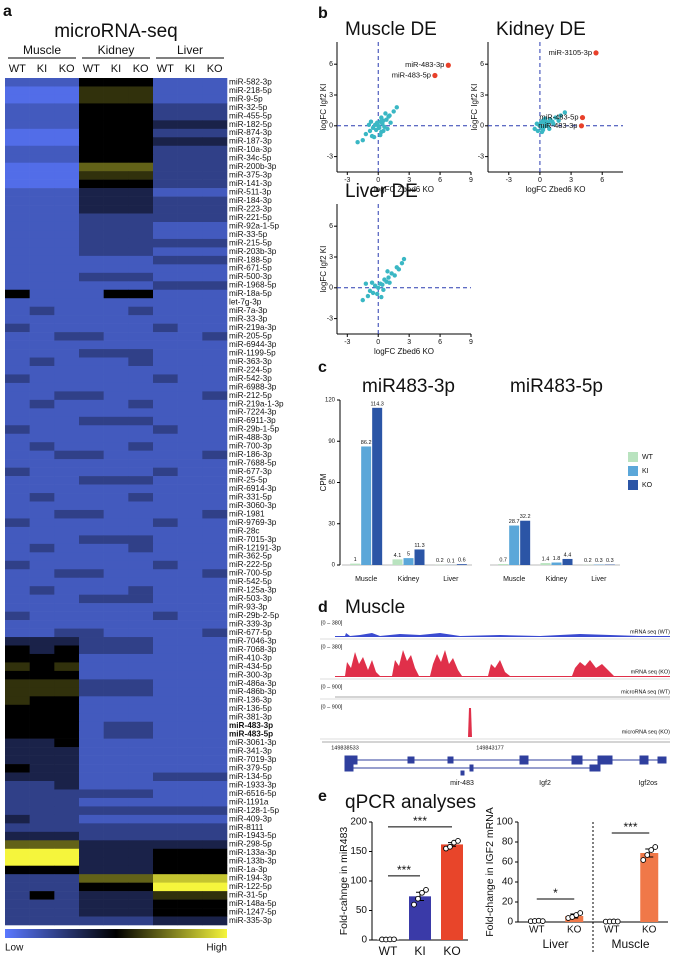 This screenshot has height=955, width=676. What do you see at coordinates (323, 13) in the screenshot?
I see `panel-letter: b` at bounding box center [323, 13].